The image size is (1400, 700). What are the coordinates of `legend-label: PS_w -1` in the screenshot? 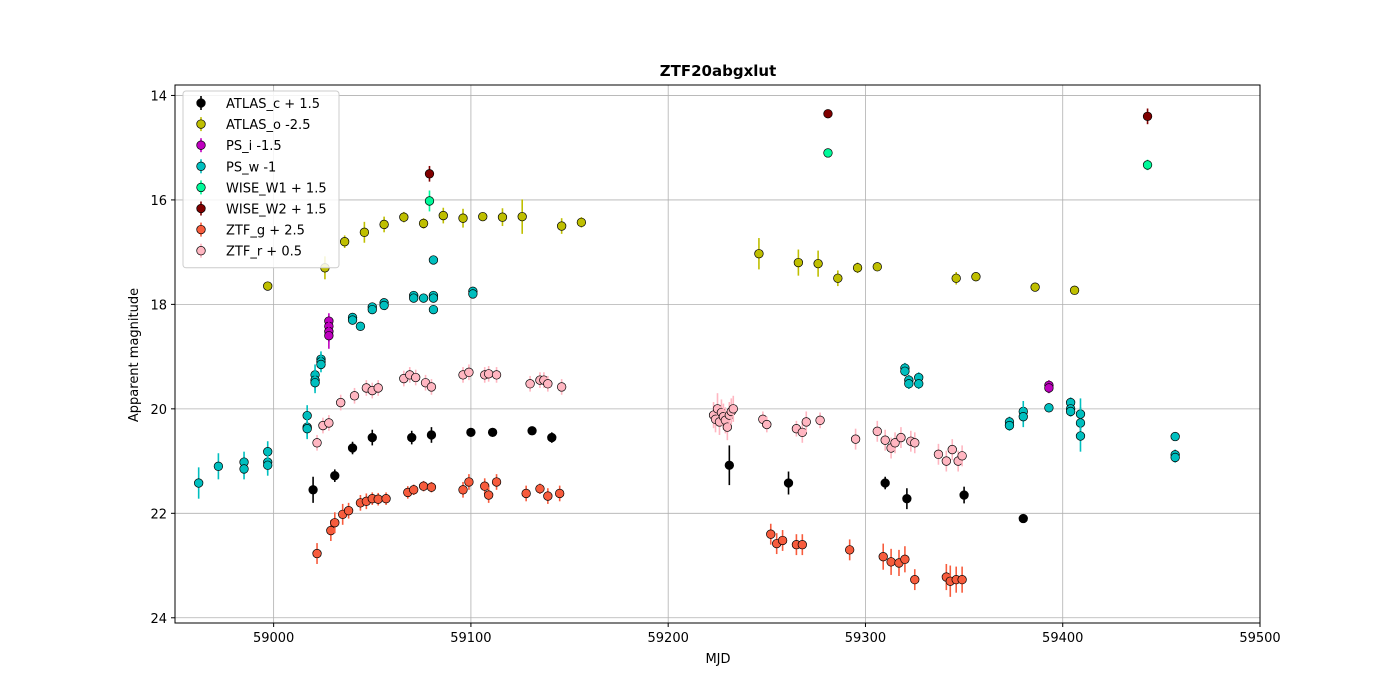 It's located at (251, 167).